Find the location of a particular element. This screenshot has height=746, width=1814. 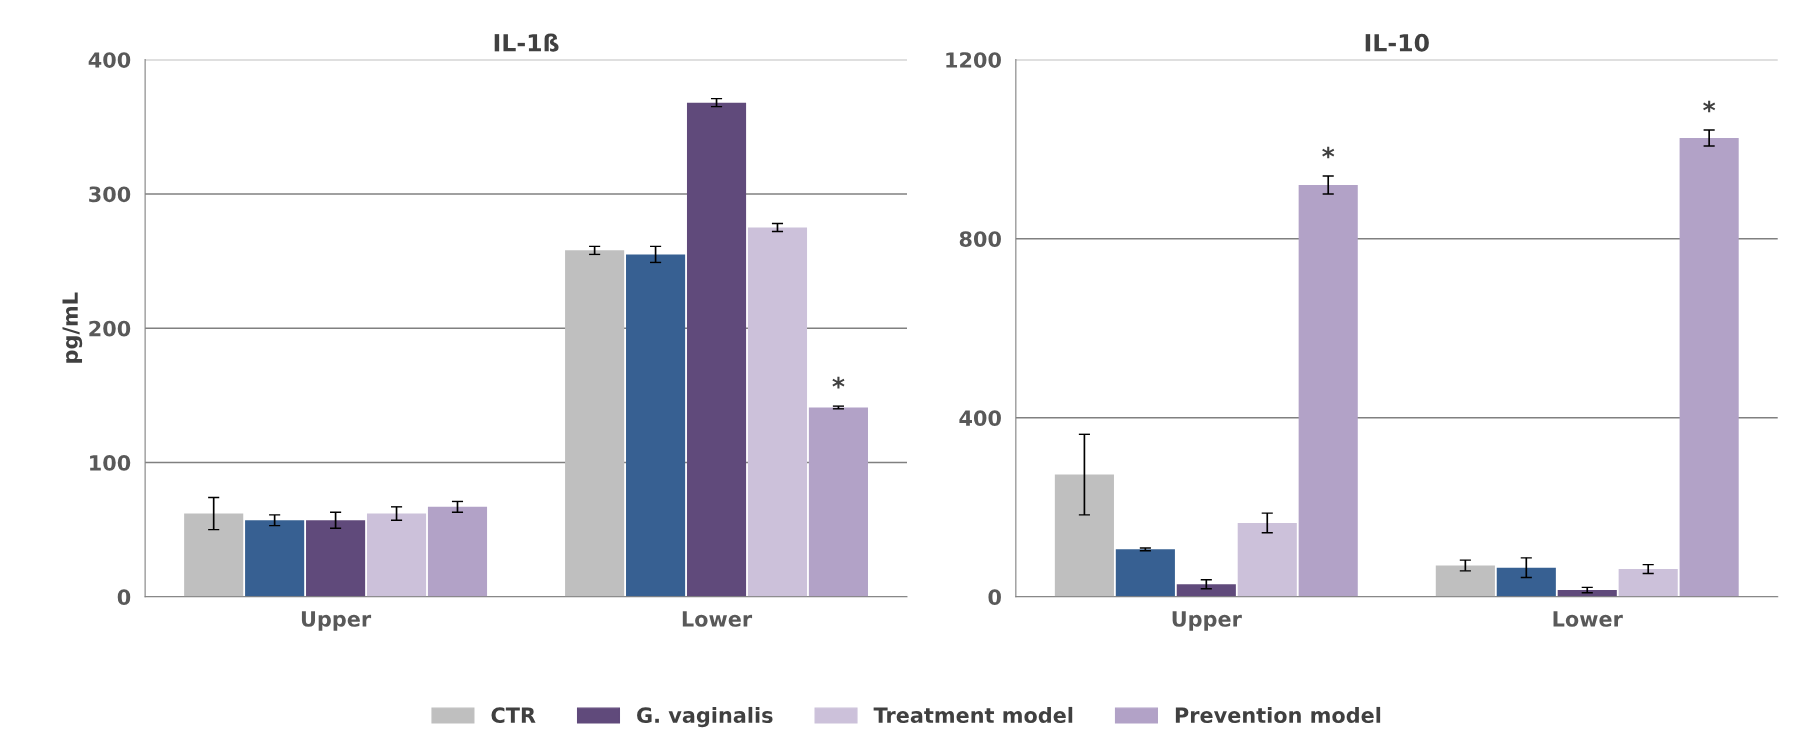

y-tick-label: 100 is located at coordinates (110, 462).